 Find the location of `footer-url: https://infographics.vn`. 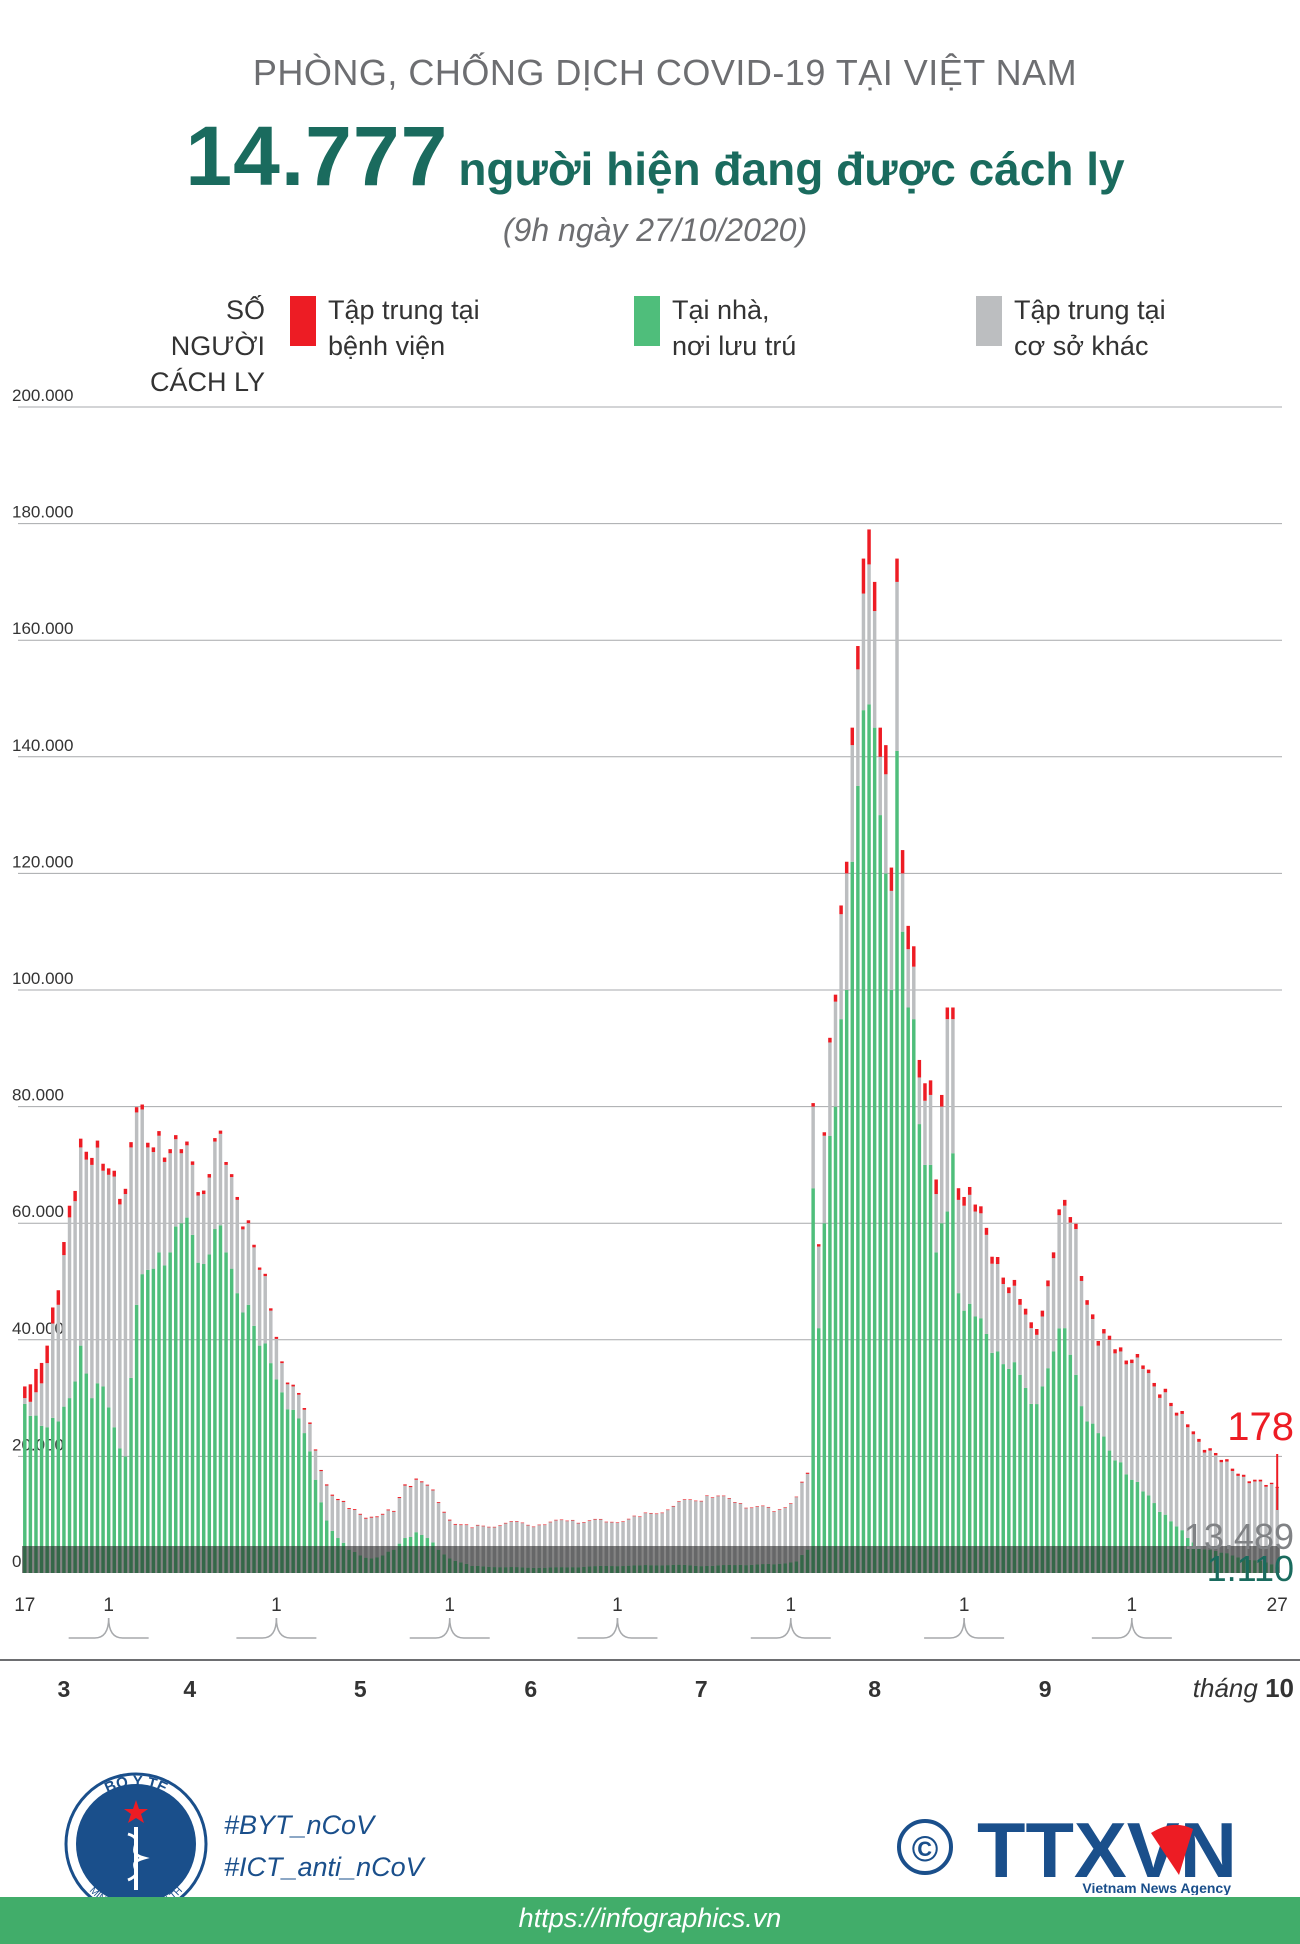

footer-url: https://infographics.vn is located at coordinates (650, 1918).